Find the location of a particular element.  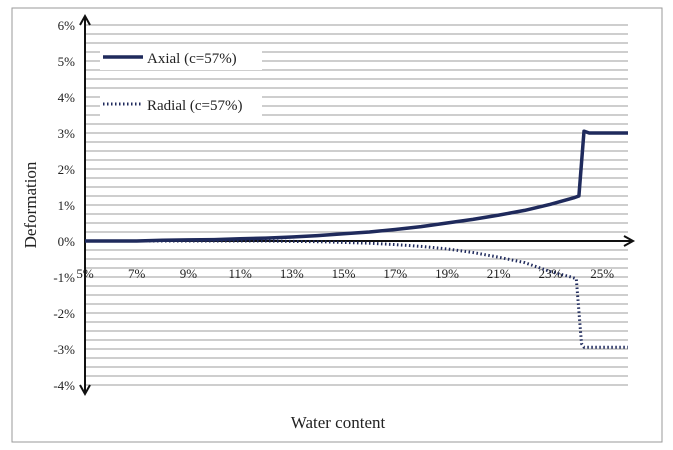

y-tick-label: 5% is located at coordinates (67, 61).